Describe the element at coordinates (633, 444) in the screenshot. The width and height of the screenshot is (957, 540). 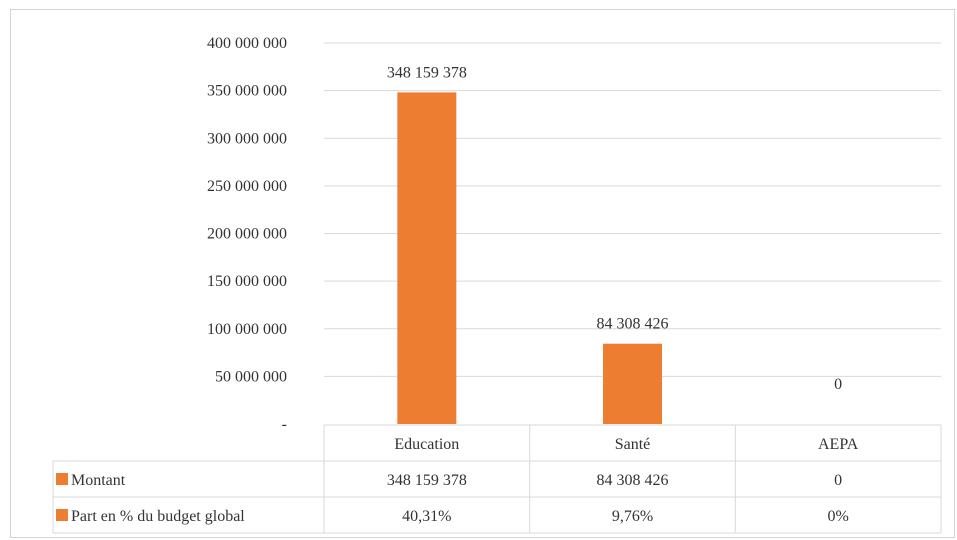
I see `x-category-label: Santé` at that location.